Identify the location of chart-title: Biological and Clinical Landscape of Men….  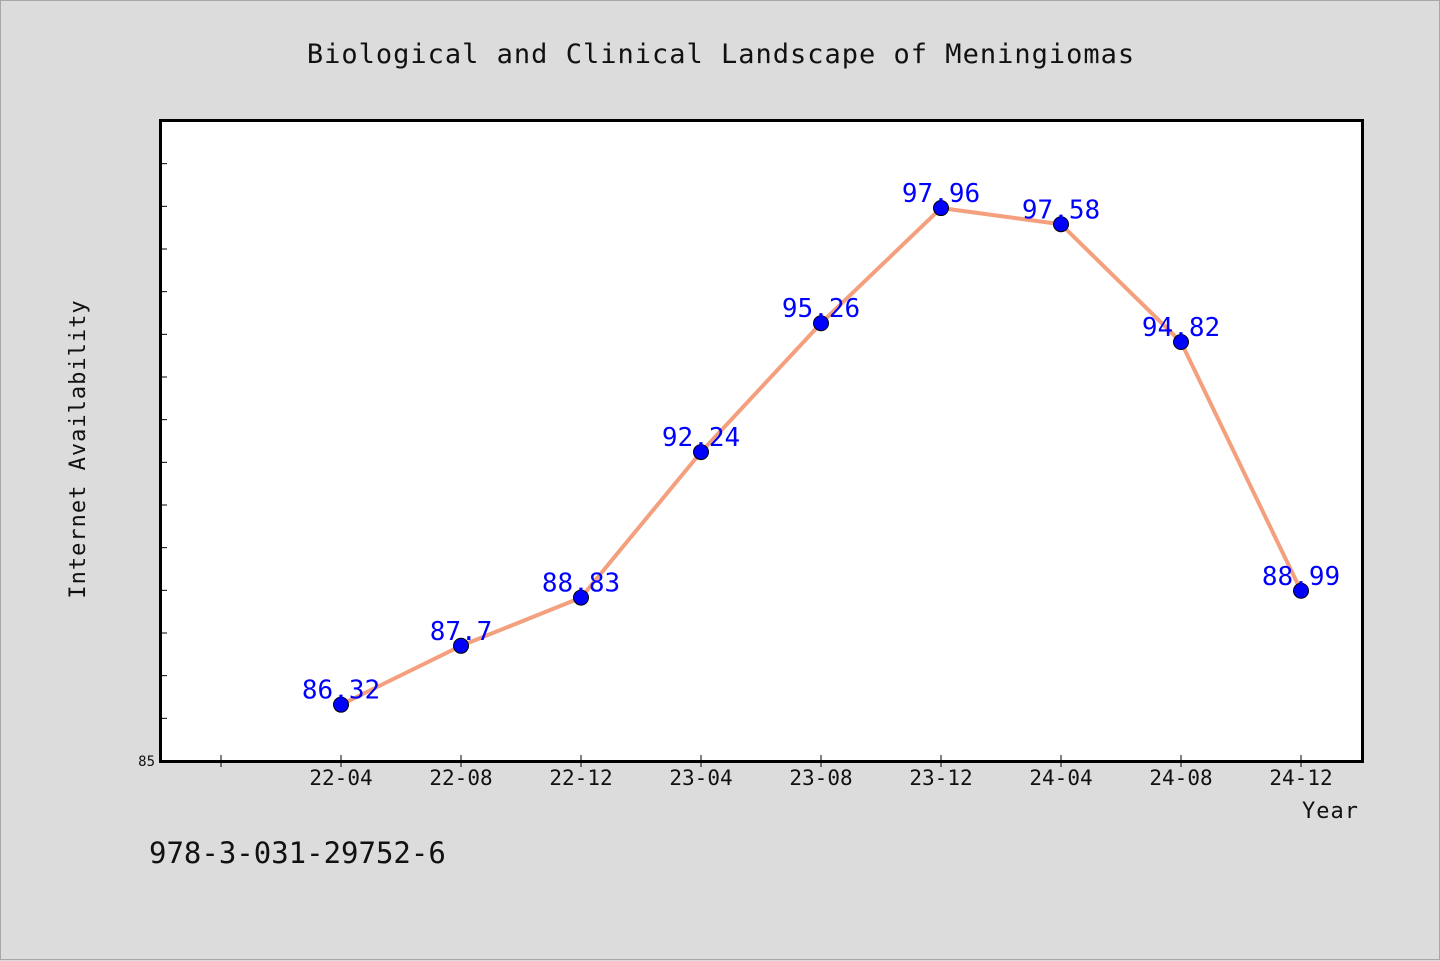
(721, 54).